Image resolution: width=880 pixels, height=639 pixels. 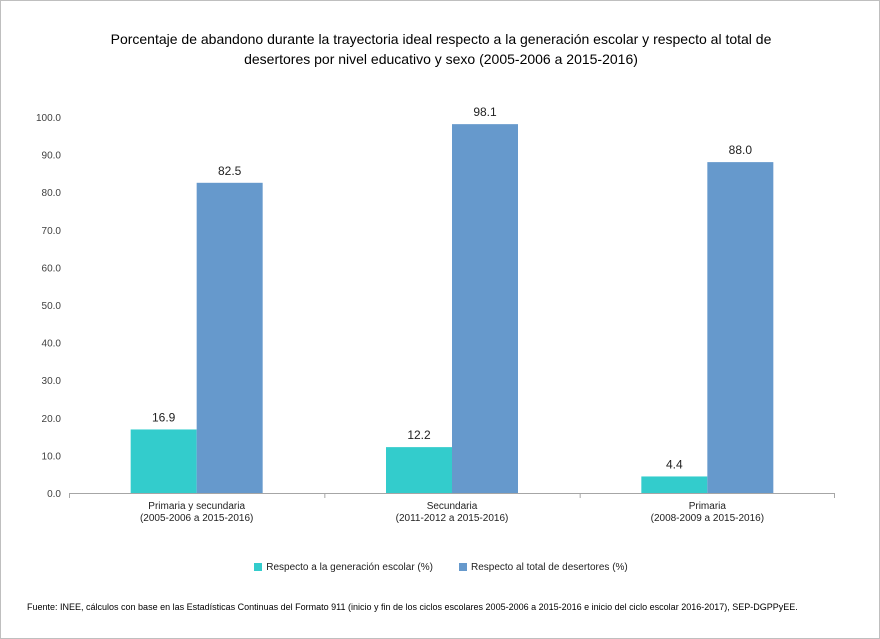 I want to click on legend-swatch-desertores, so click(x=463, y=567).